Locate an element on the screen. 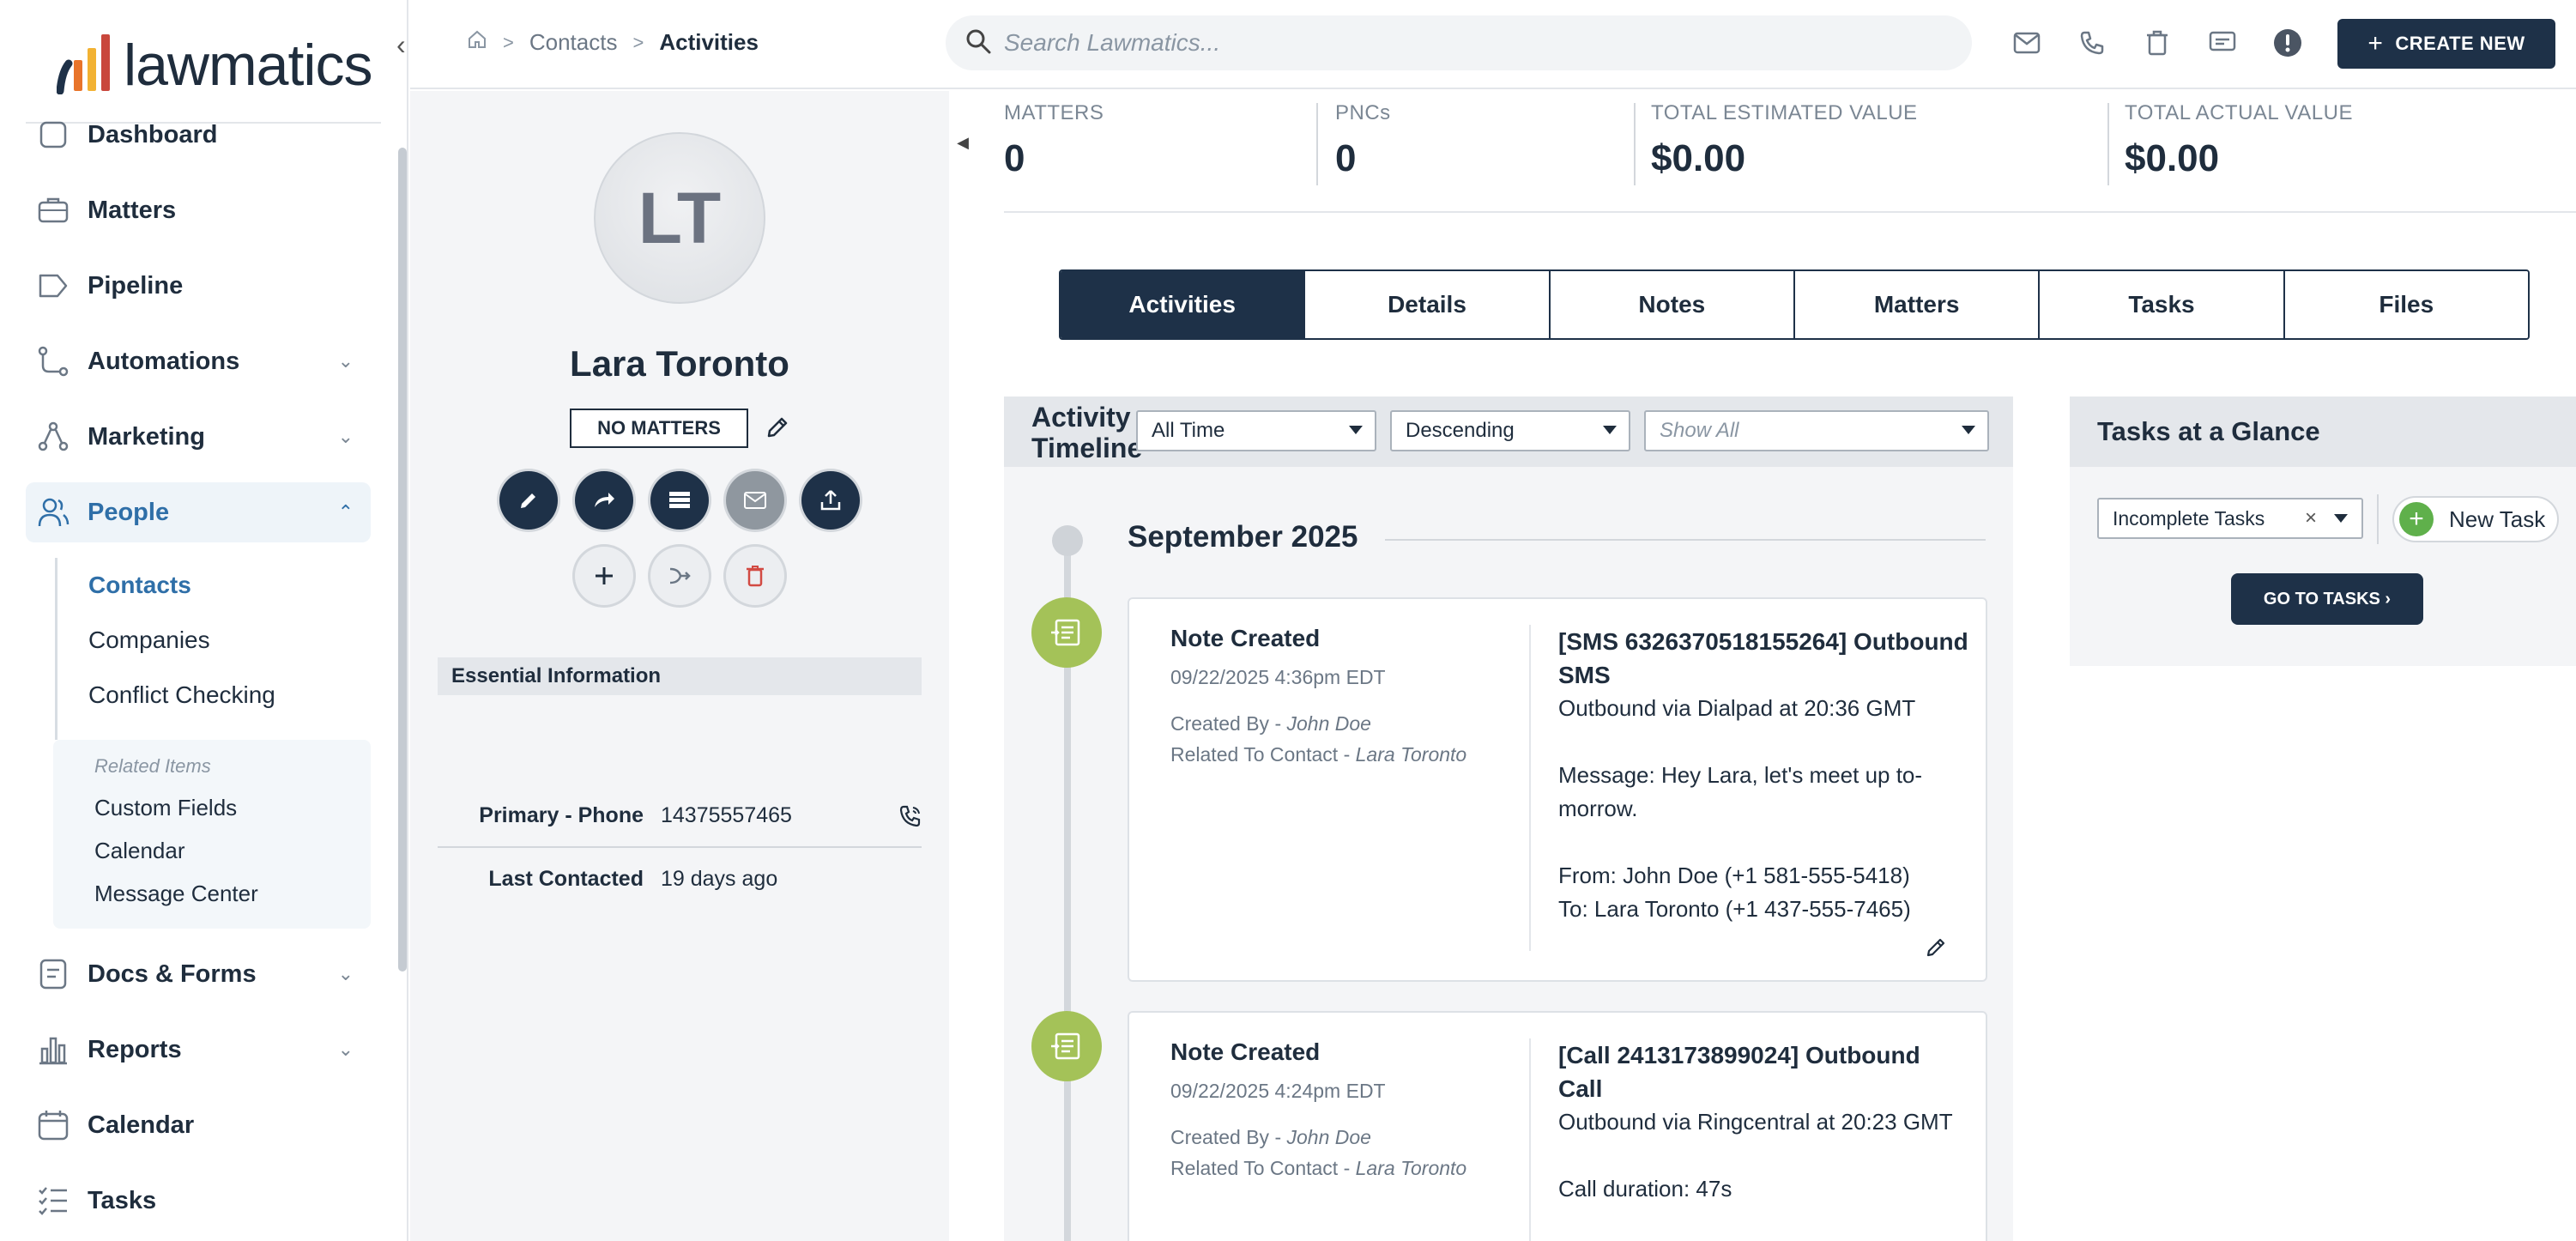  task-filter-divider is located at coordinates (2378, 519).